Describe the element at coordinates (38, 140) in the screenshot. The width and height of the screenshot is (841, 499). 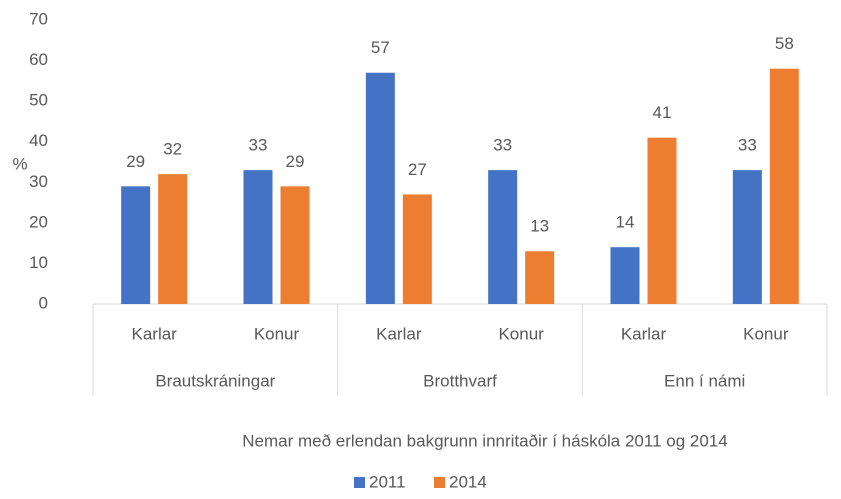
I see `y-tick-label: 40` at that location.